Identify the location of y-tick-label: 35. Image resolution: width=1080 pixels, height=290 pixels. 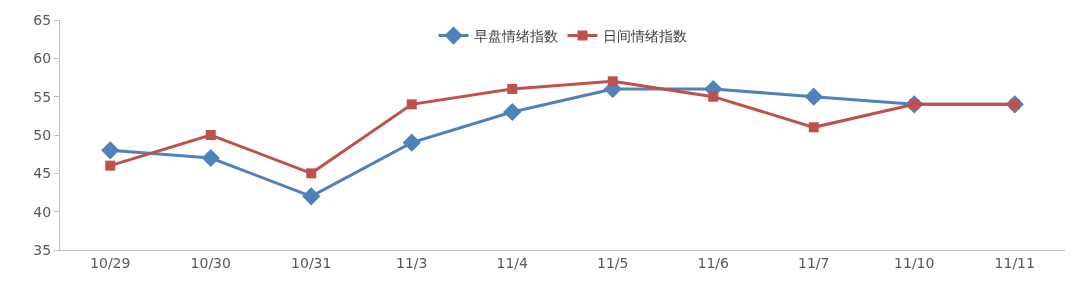
(42, 249).